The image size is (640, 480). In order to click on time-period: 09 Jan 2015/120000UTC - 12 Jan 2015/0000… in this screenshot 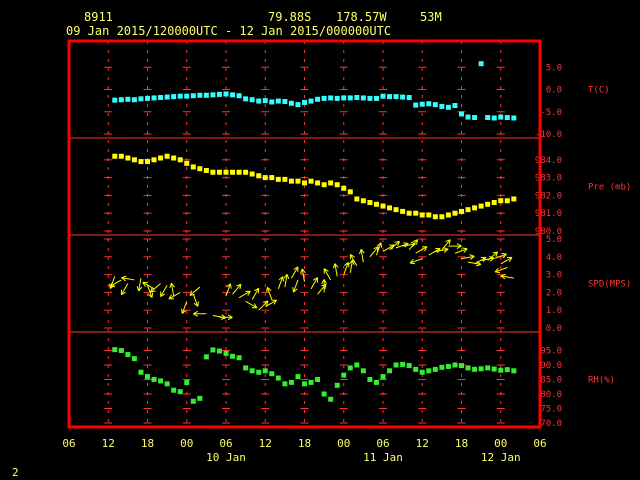, I will do `click(228, 31)`.